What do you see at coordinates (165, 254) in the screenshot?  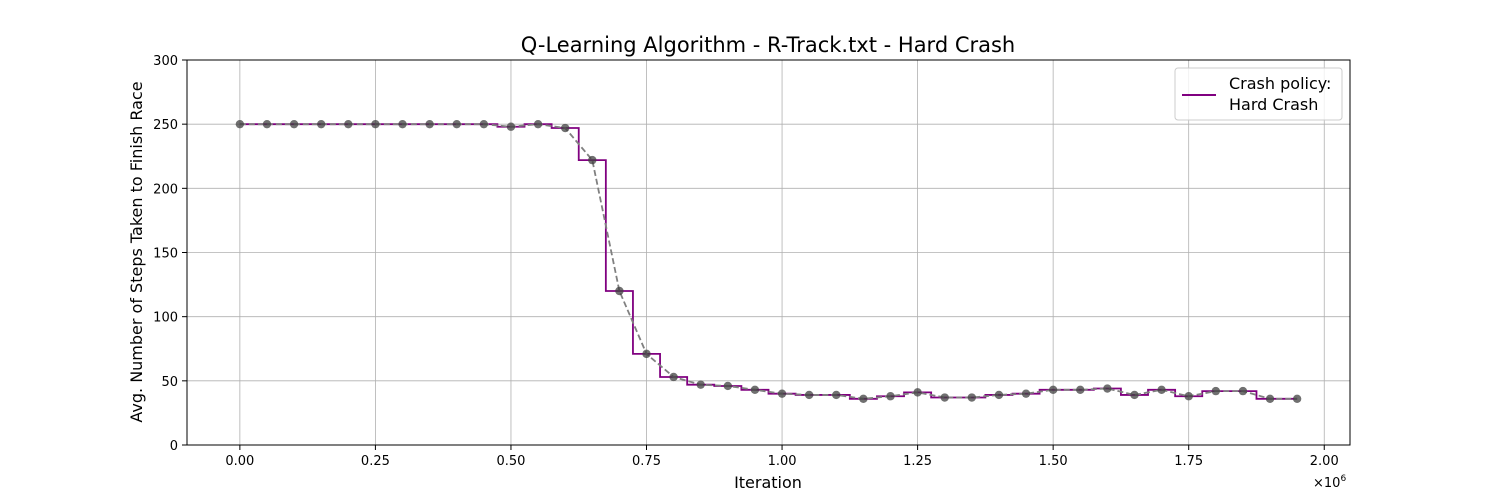 I see `y-tick-label: 150` at bounding box center [165, 254].